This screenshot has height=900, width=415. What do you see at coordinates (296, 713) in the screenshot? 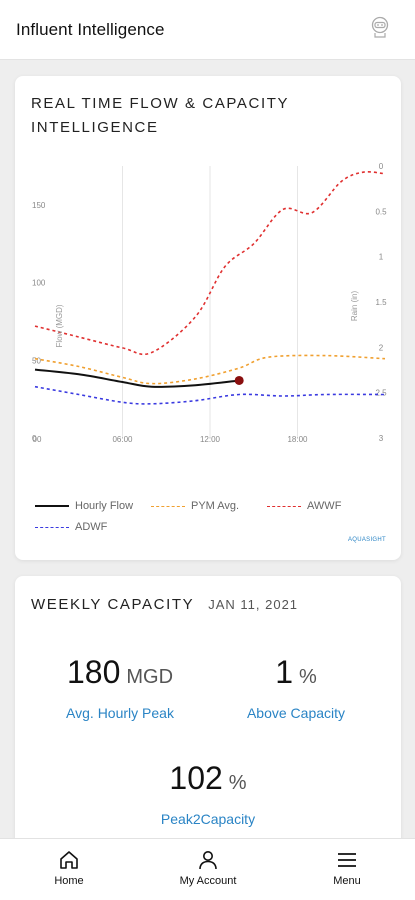
I see `stat-label: Above Capacity` at bounding box center [296, 713].